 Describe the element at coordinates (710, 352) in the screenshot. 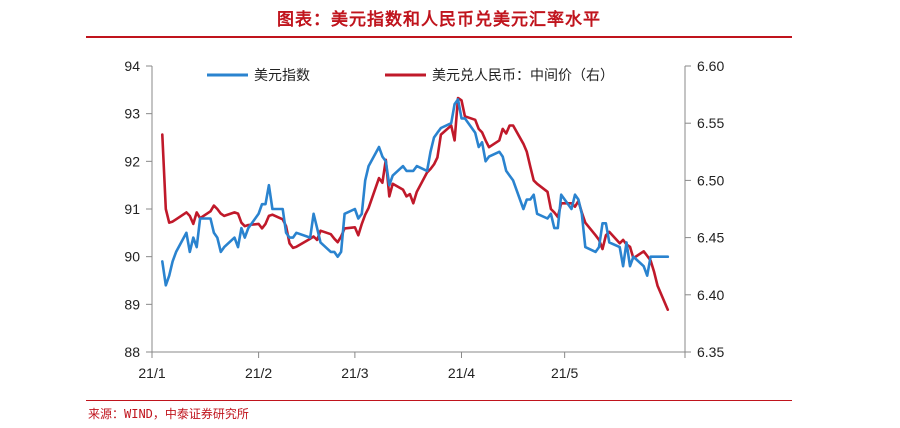

I see `right-tick-label: 6.35` at that location.